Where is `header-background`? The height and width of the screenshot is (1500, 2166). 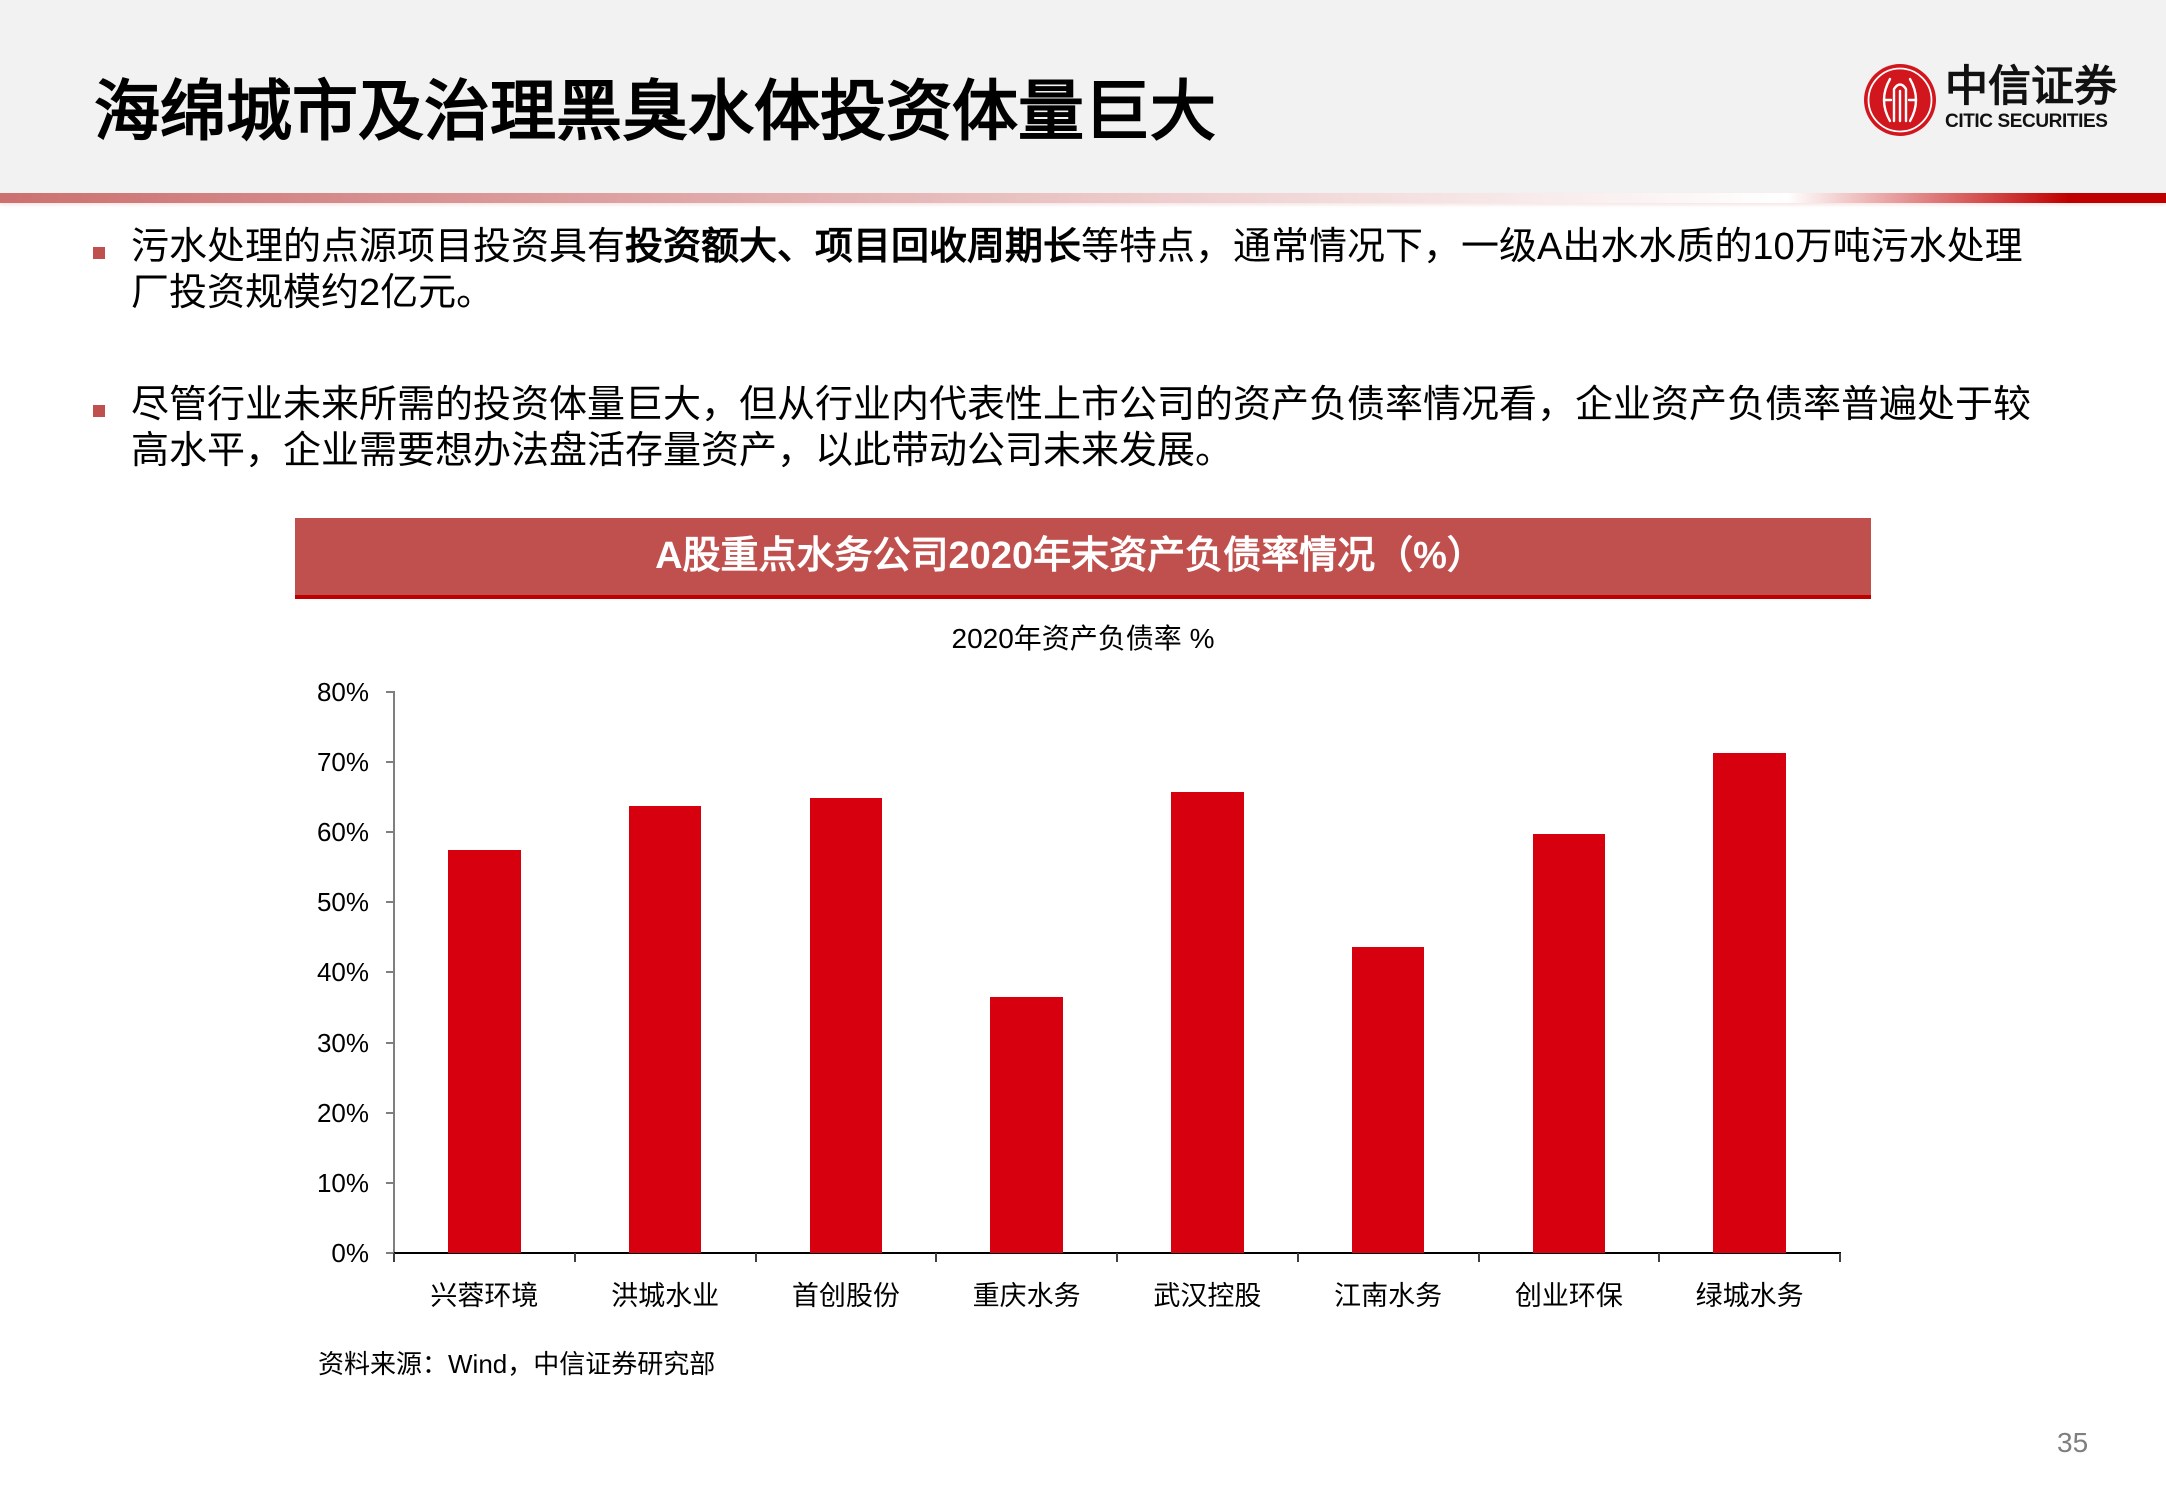
header-background is located at coordinates (1083, 96).